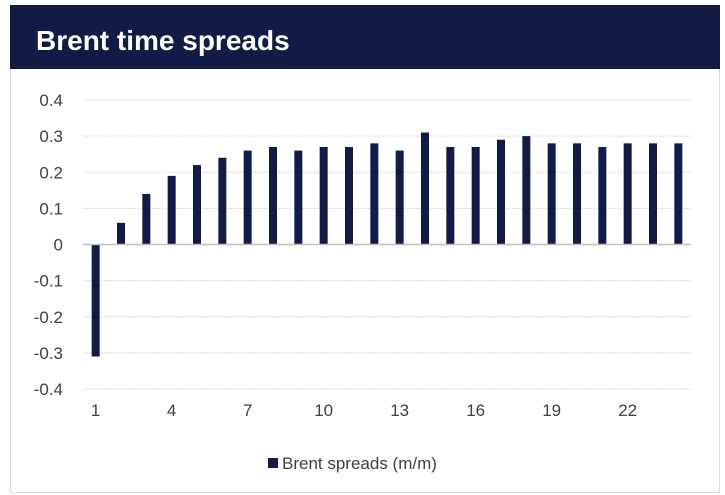  What do you see at coordinates (475, 410) in the screenshot?
I see `x-tick-label: 16` at bounding box center [475, 410].